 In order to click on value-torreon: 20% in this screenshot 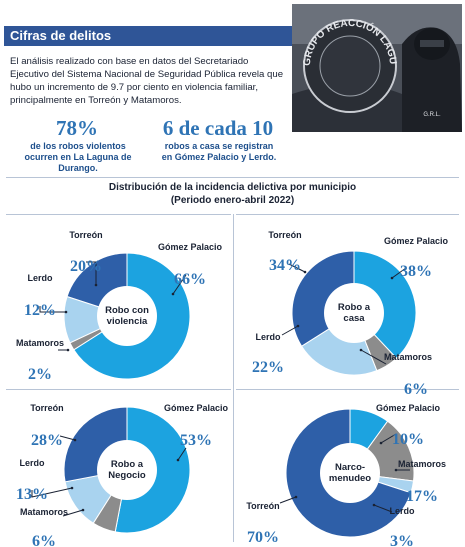, I will do `click(86, 266)`.